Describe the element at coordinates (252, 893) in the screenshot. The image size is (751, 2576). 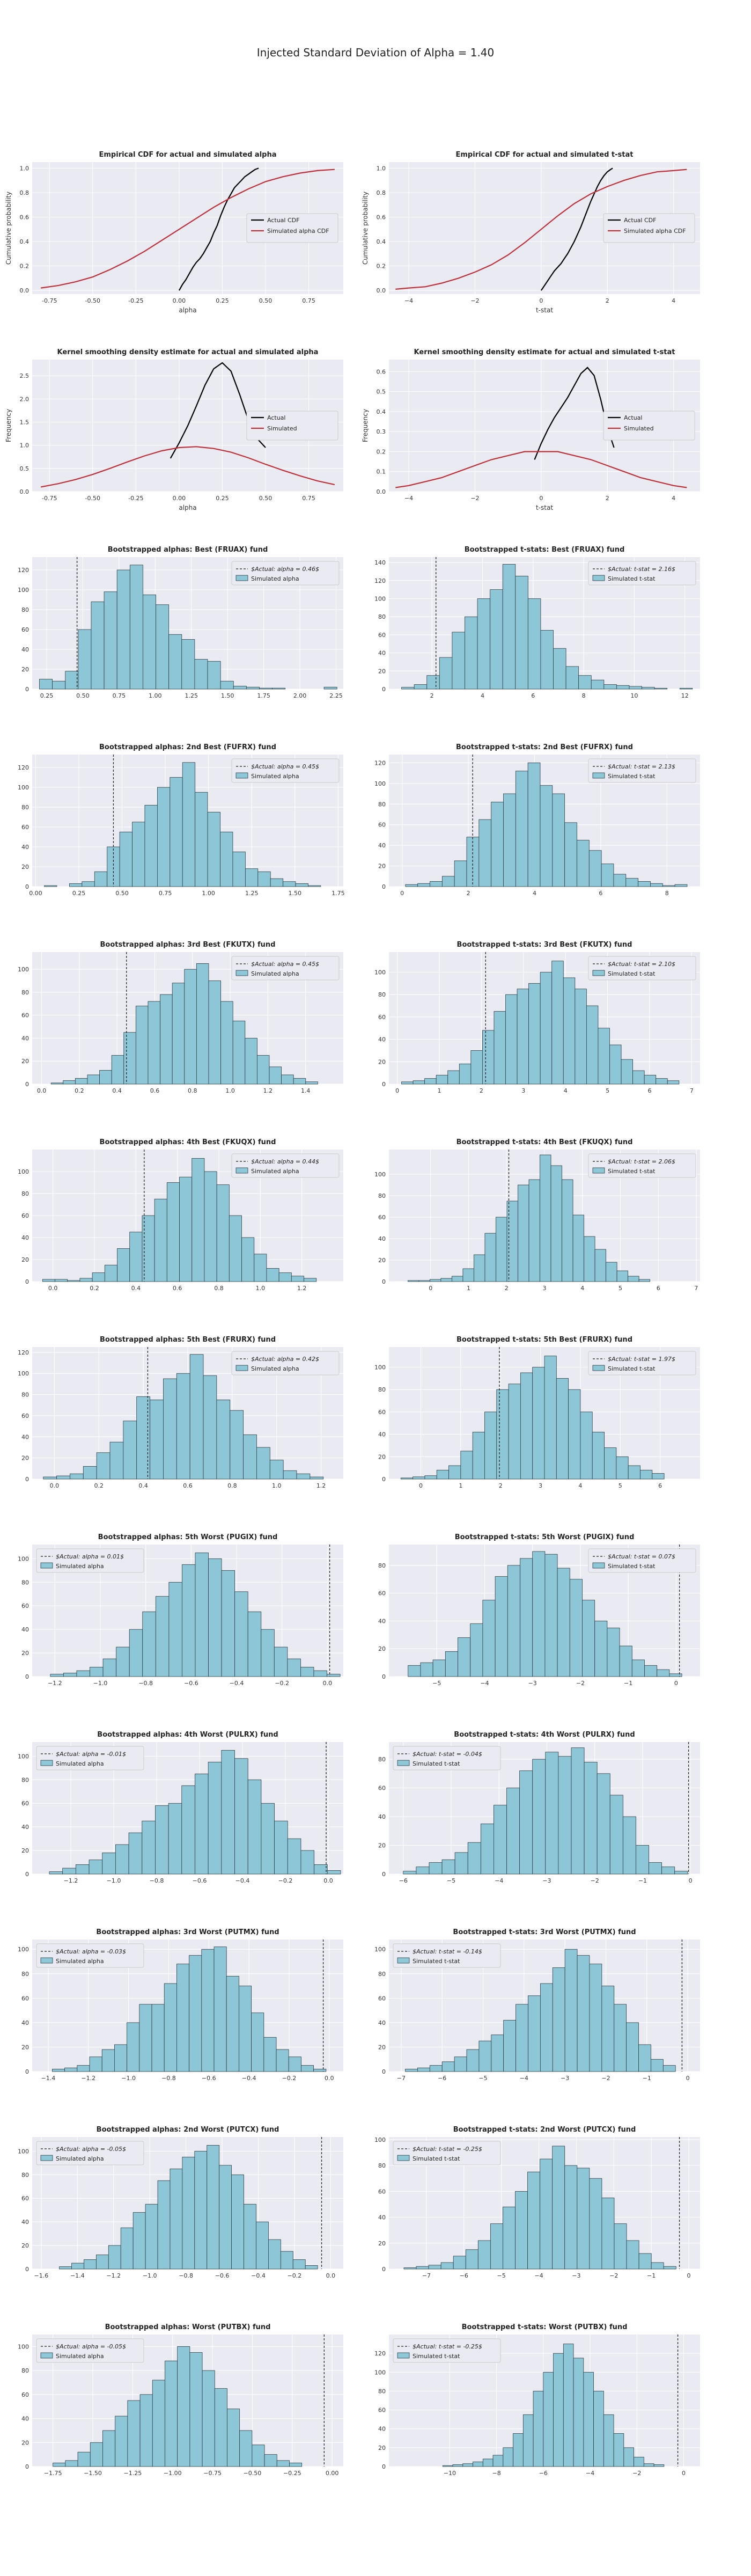
I see `x-tick-label: 1.25` at that location.